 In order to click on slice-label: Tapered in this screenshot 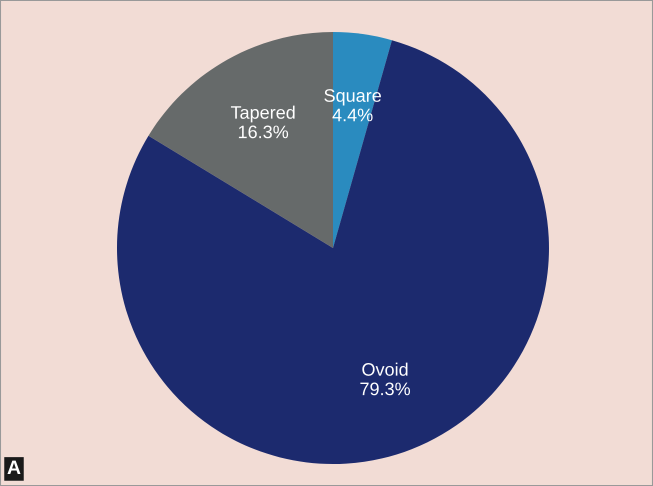, I will do `click(262, 114)`.